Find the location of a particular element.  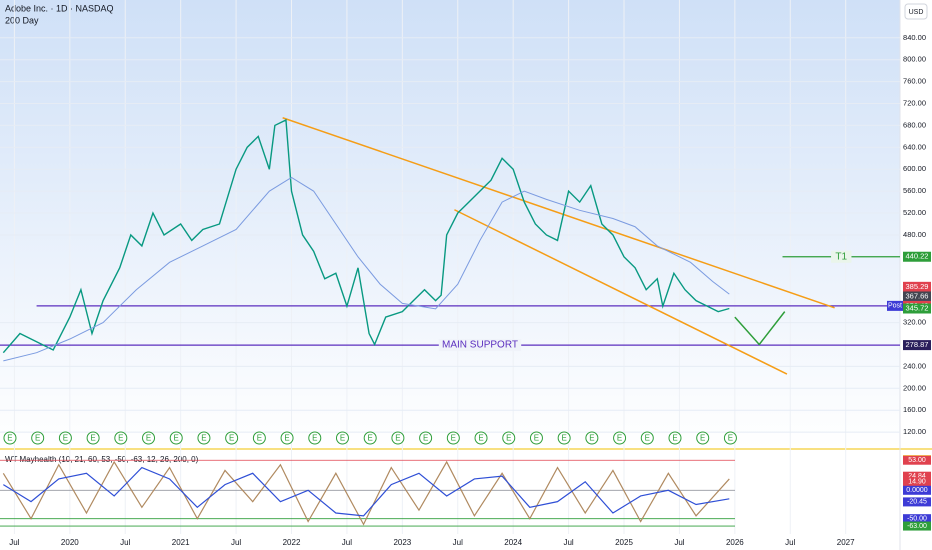

price-tag: Post is located at coordinates (895, 306).